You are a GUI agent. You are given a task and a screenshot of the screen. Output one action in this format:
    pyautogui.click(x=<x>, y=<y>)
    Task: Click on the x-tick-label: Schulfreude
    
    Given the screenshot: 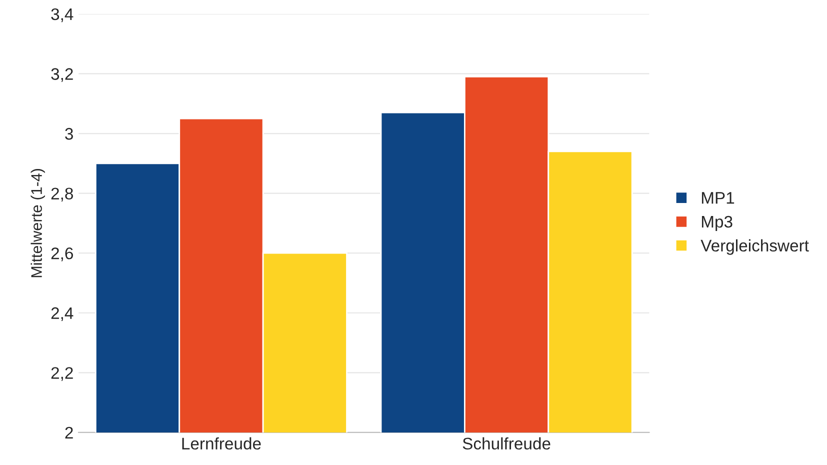 What is the action you would take?
    pyautogui.click(x=506, y=443)
    